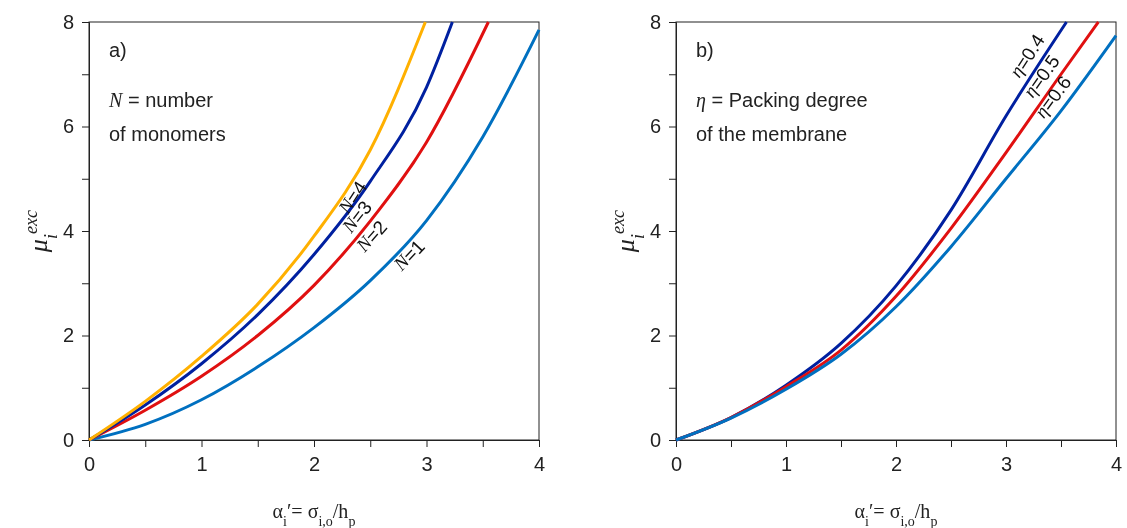  What do you see at coordinates (167, 117) in the screenshot?
I see `annotation: N = number of monomers` at bounding box center [167, 117].